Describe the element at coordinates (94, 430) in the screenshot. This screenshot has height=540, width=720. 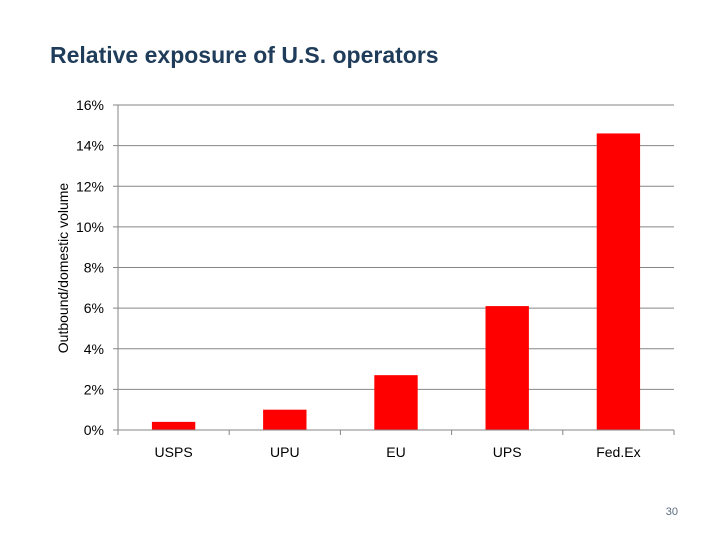
I see `y-tick-label: 0%` at that location.